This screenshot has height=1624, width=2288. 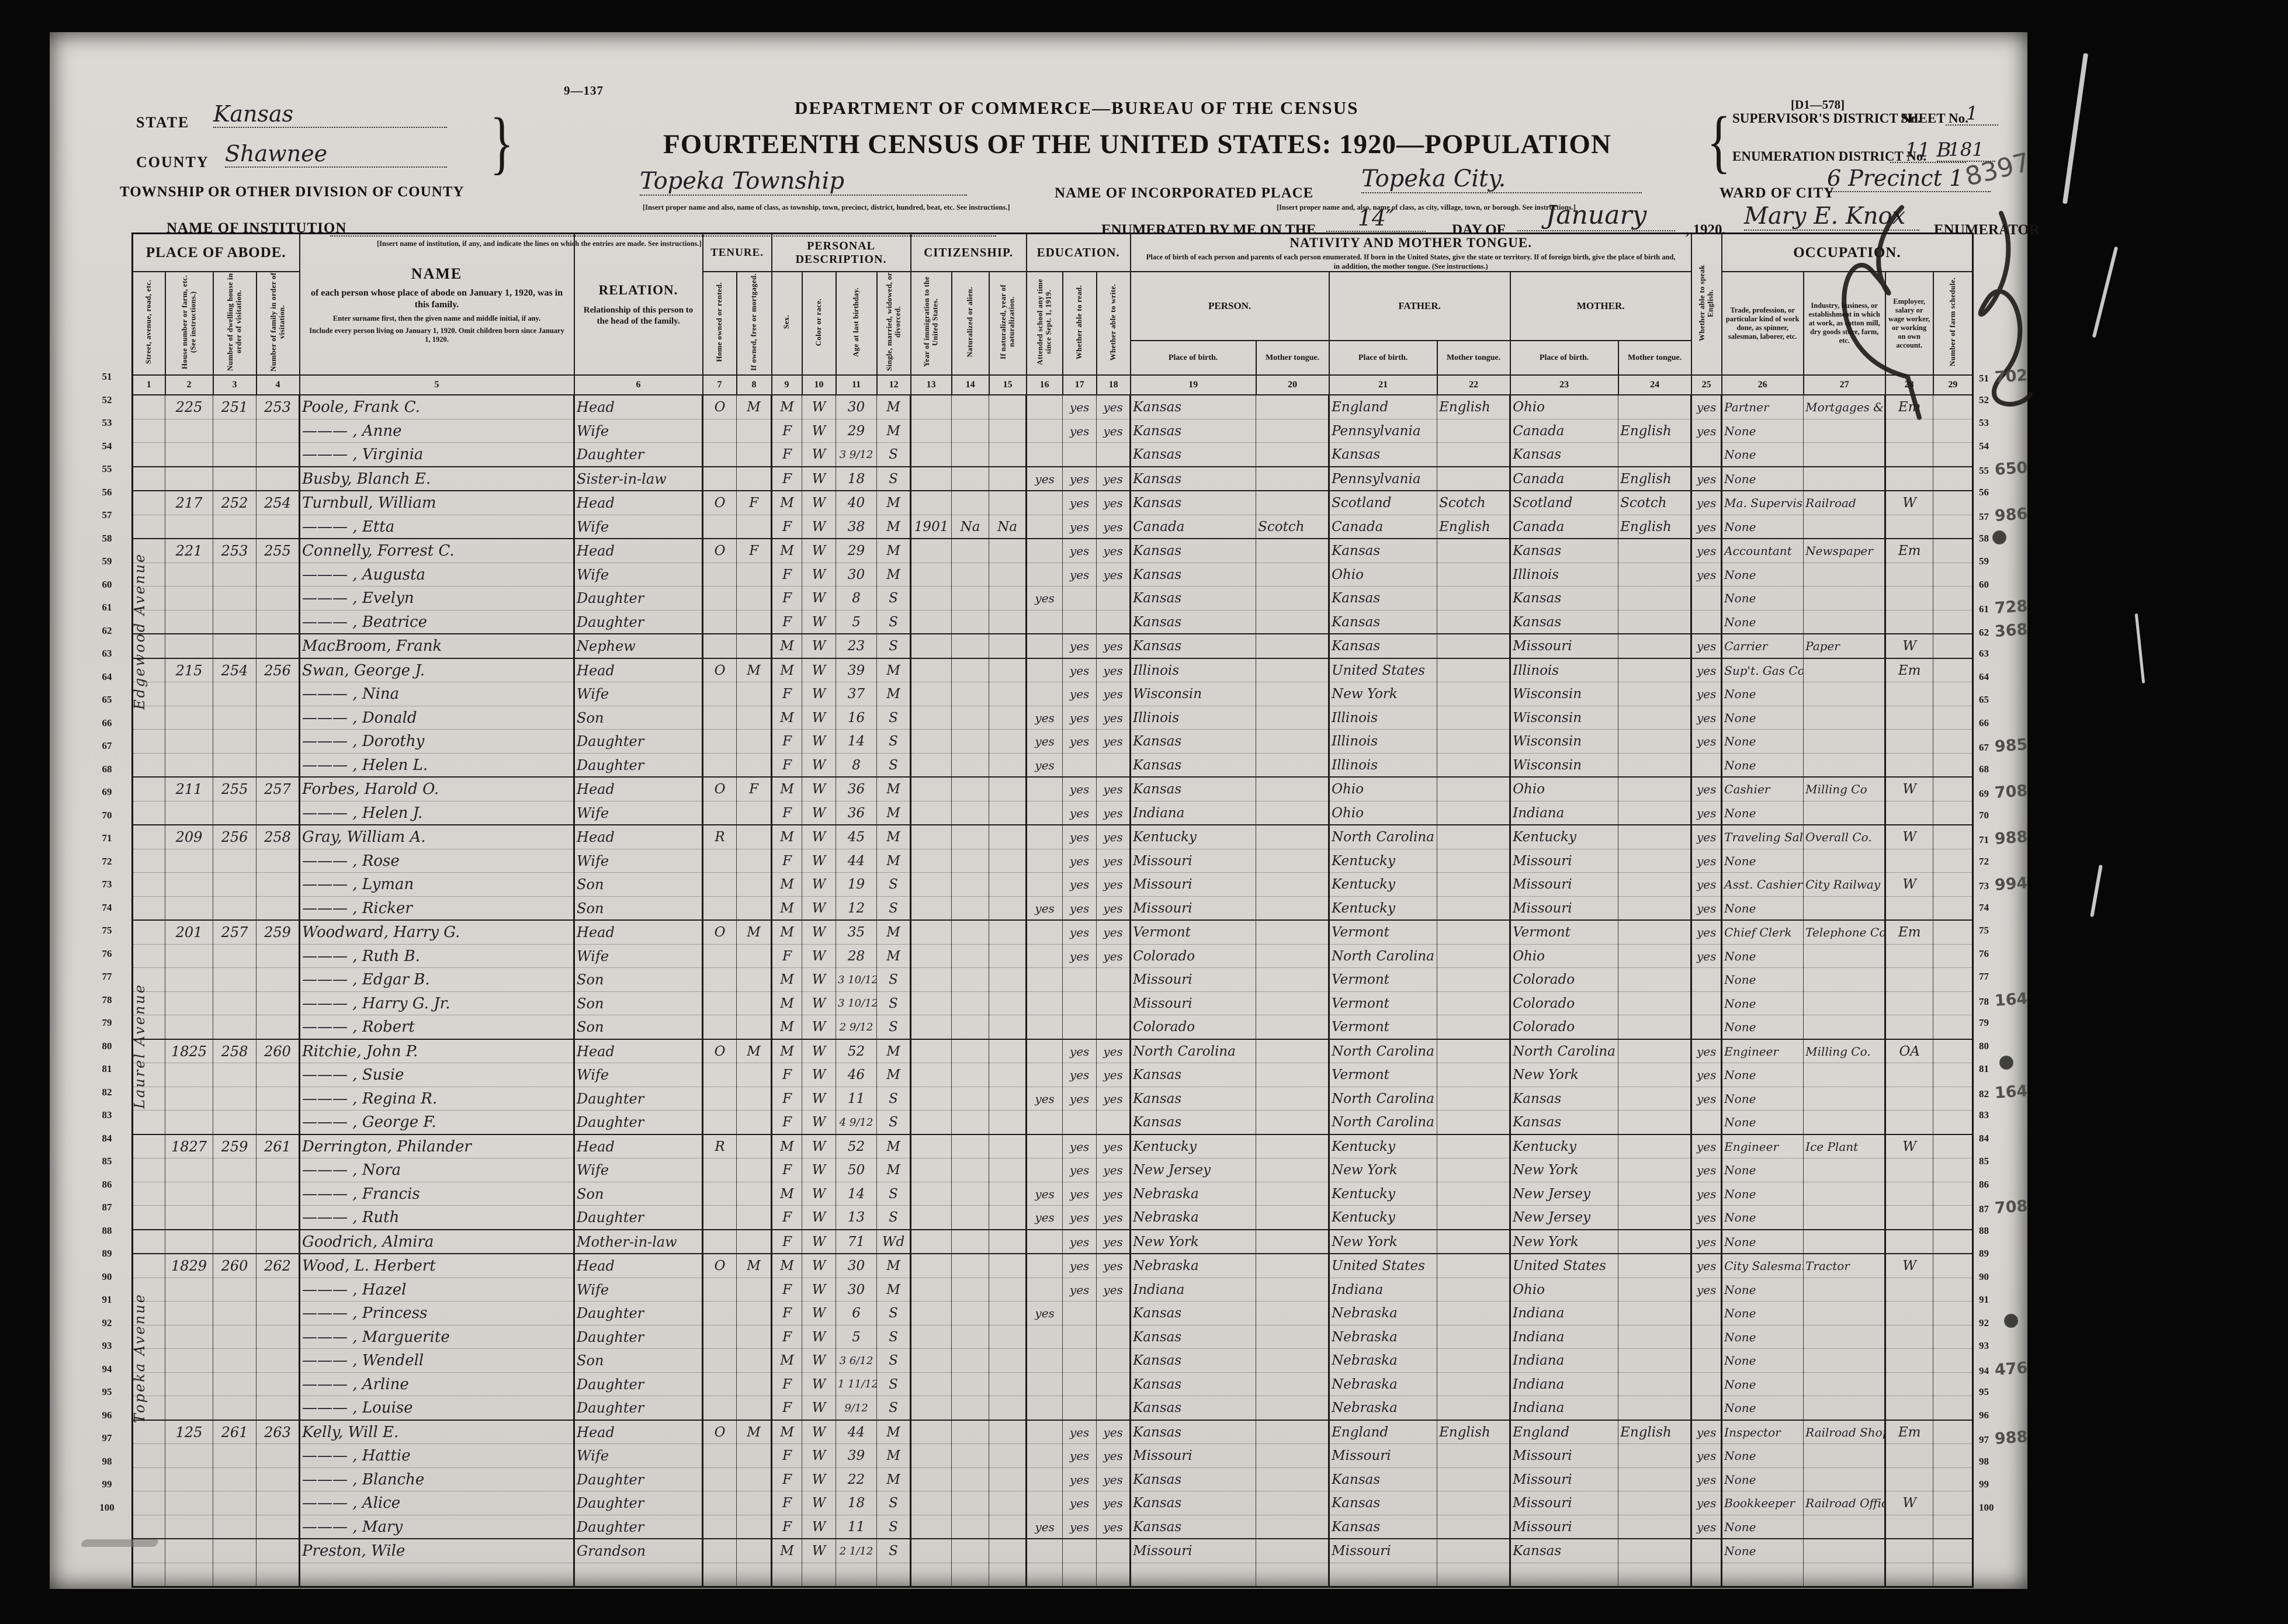 What do you see at coordinates (1383, 718) in the screenshot?
I see `cell-father-place-of-birth: Illinois` at bounding box center [1383, 718].